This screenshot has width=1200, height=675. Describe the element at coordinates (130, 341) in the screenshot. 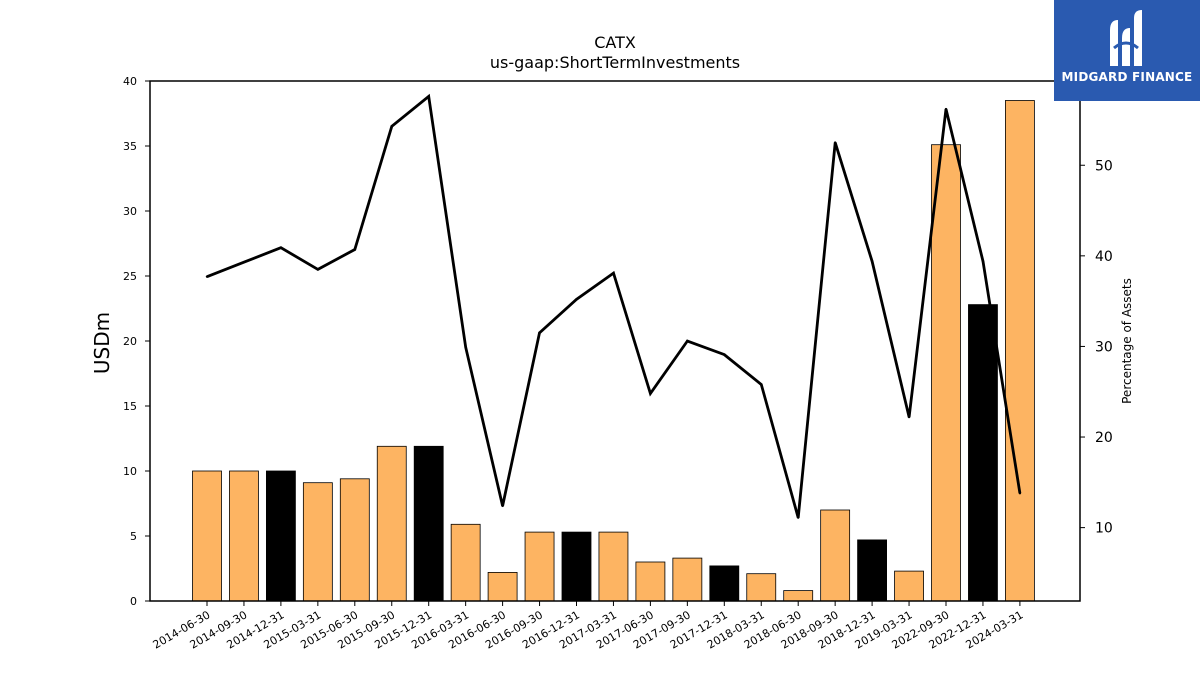

I see `y-tick-label: 20` at that location.